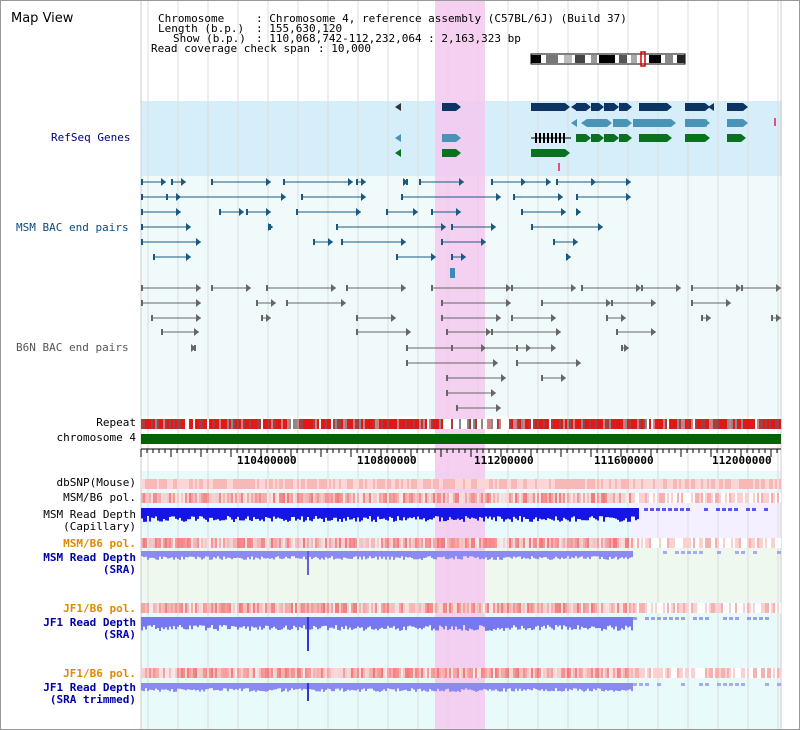 Image resolution: width=800 pixels, height=730 pixels. Describe the element at coordinates (91, 137) in the screenshot. I see `track-label-refseq: RefSeq Genes` at that location.